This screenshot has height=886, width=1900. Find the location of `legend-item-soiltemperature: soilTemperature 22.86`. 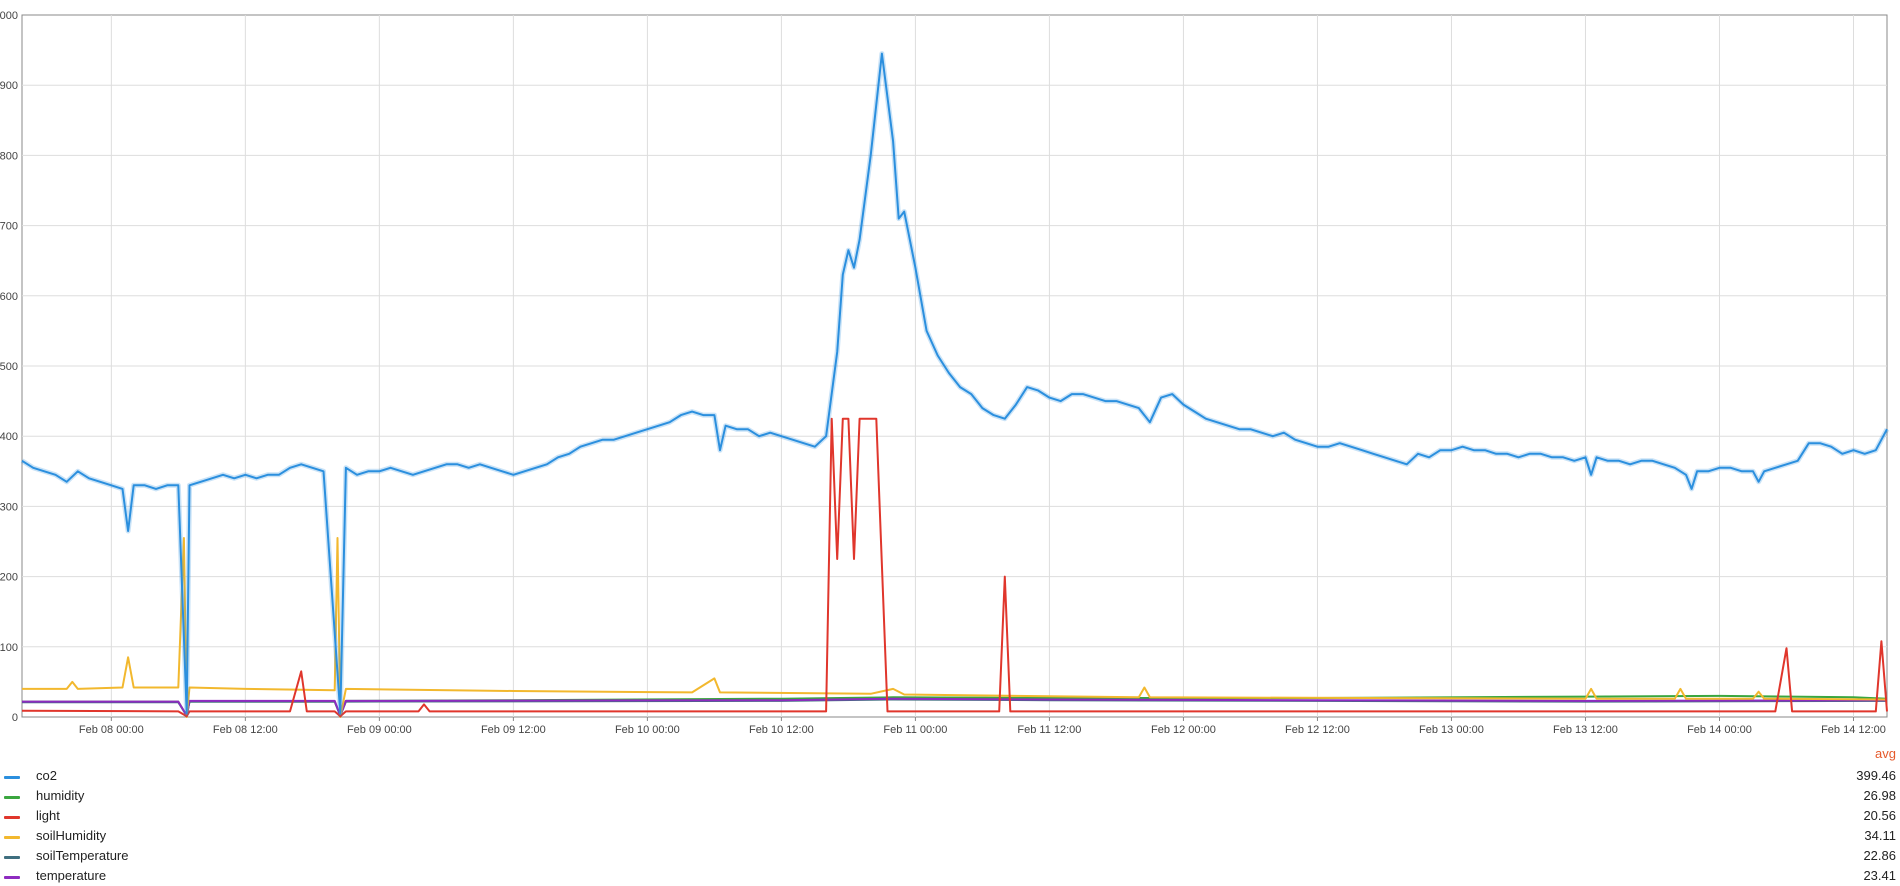

legend-item-soiltemperature: soilTemperature 22.86 is located at coordinates (950, 856).